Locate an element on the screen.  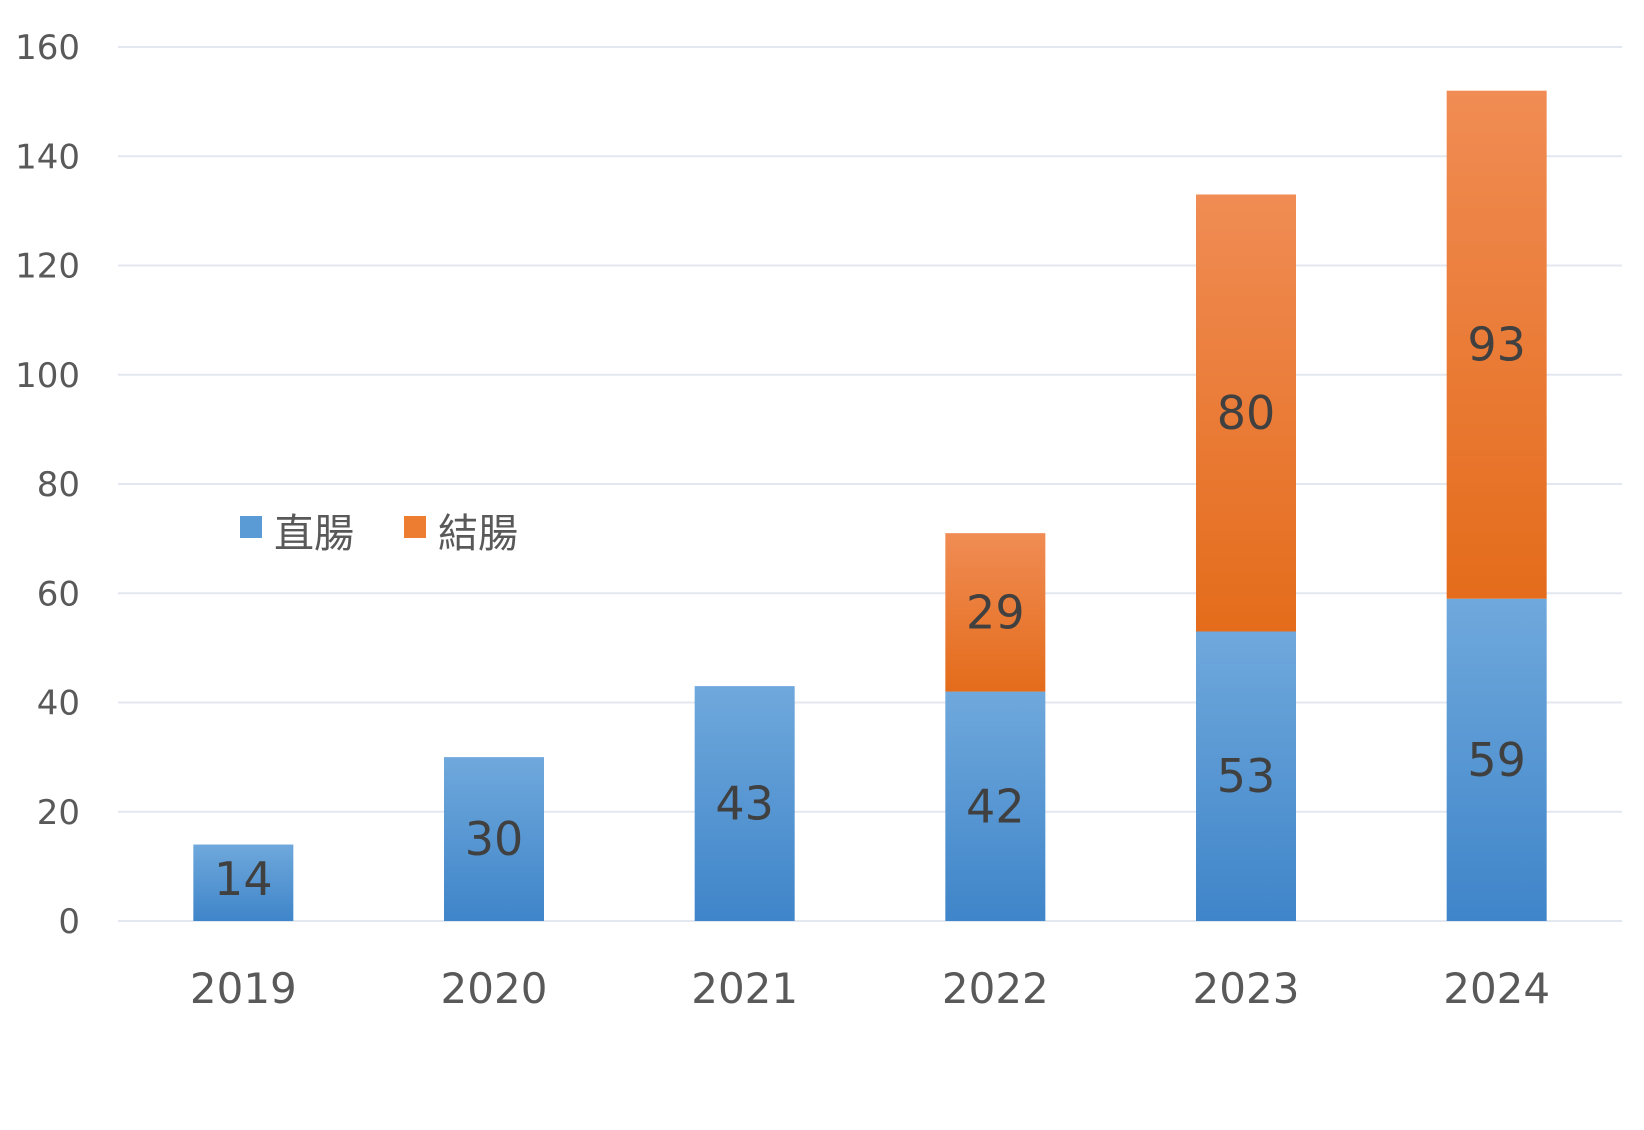
legend: 直腸 結腸 is located at coordinates (379, 534).